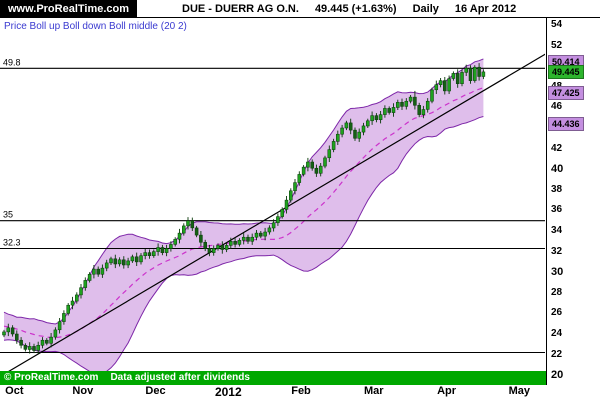 This screenshot has width=600, height=400. What do you see at coordinates (557, 313) in the screenshot?
I see `price-tick-label: 26` at bounding box center [557, 313].